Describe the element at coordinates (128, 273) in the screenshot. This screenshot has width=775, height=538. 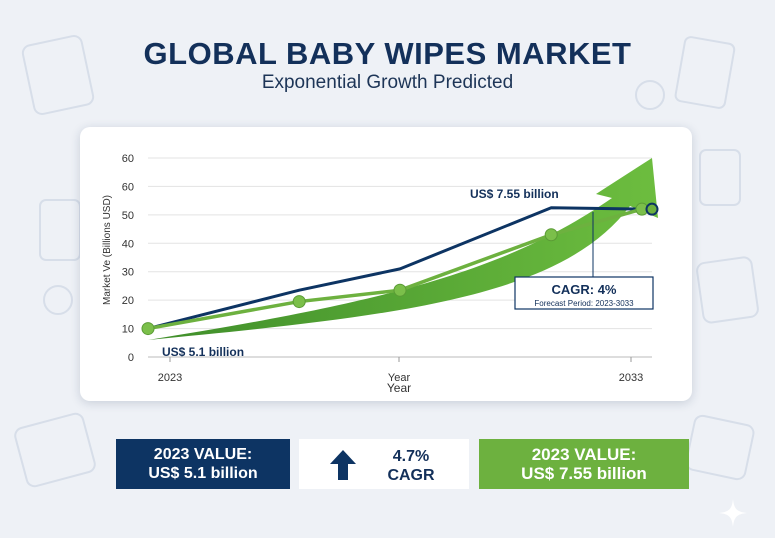
I see `y-tick-label: 30` at that location.